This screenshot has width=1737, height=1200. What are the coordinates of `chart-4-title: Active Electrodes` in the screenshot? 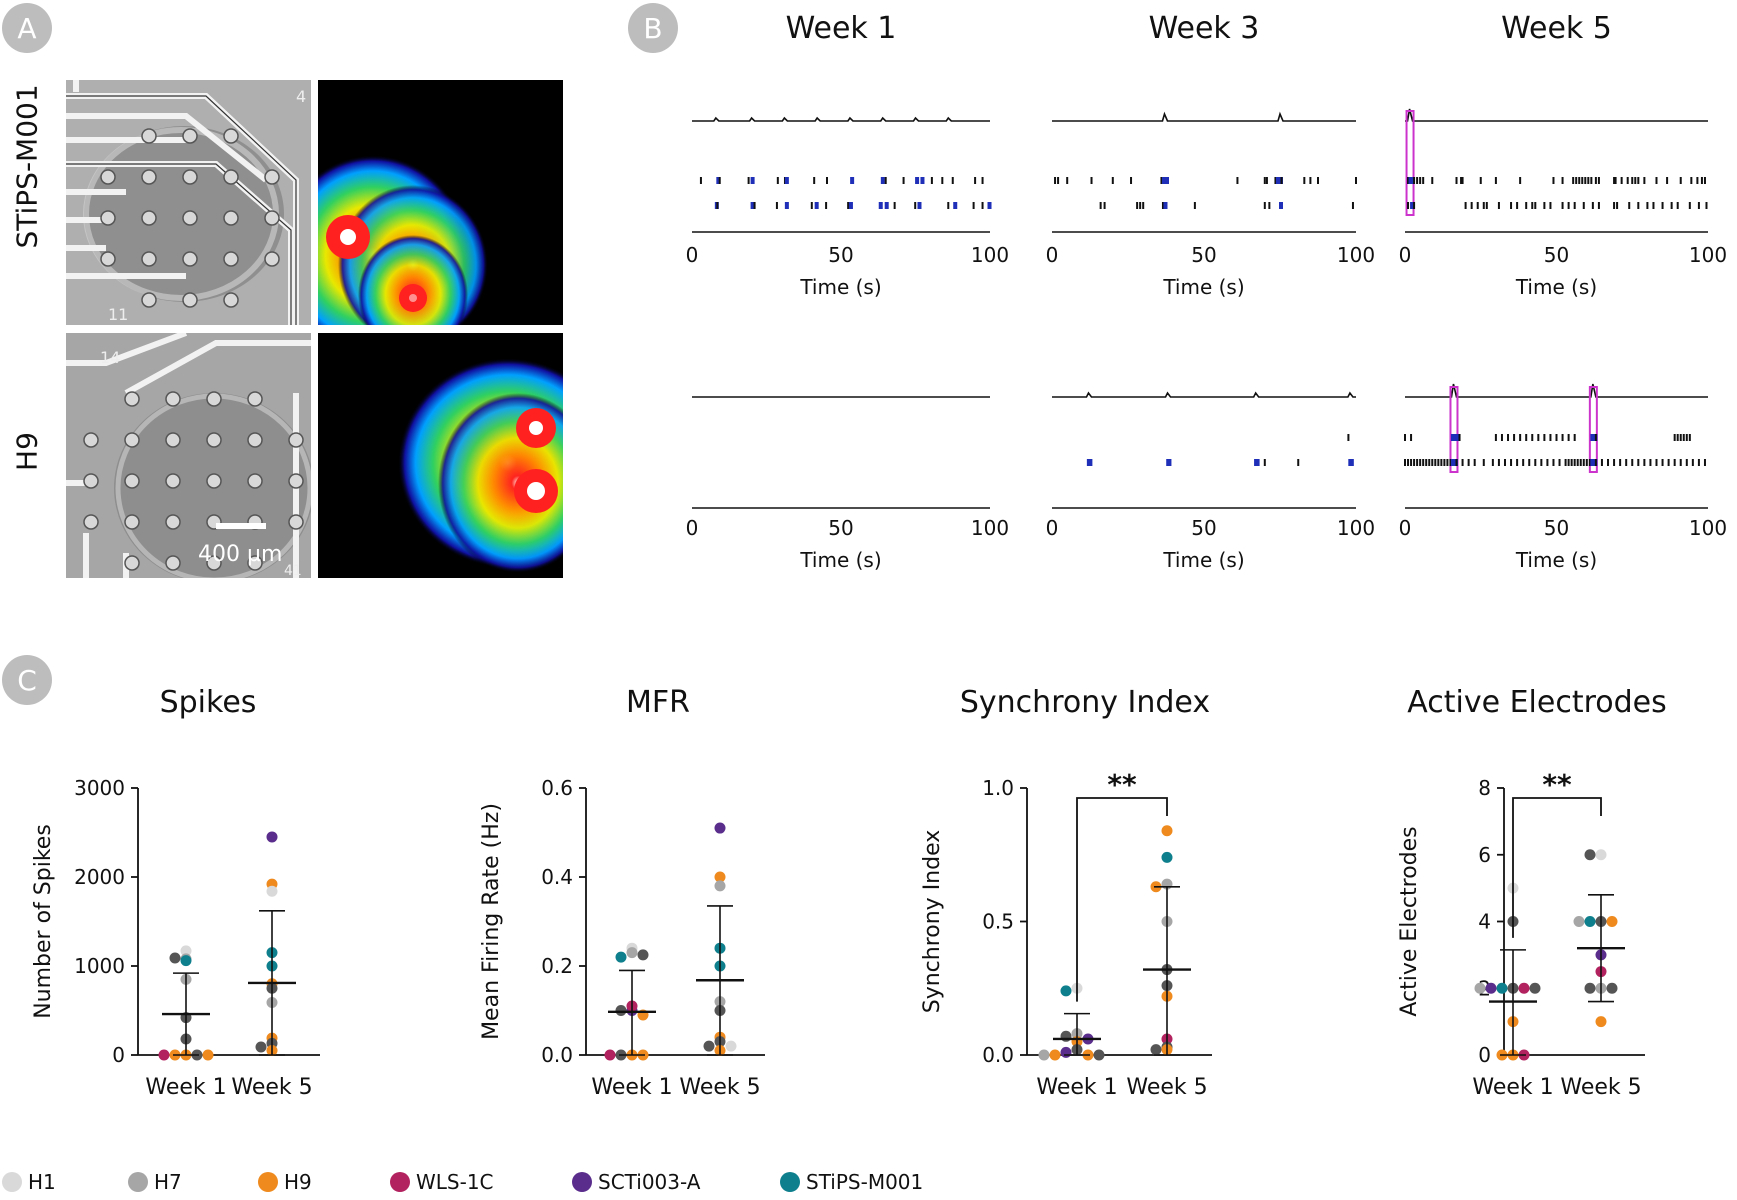 It's located at (1537, 702).